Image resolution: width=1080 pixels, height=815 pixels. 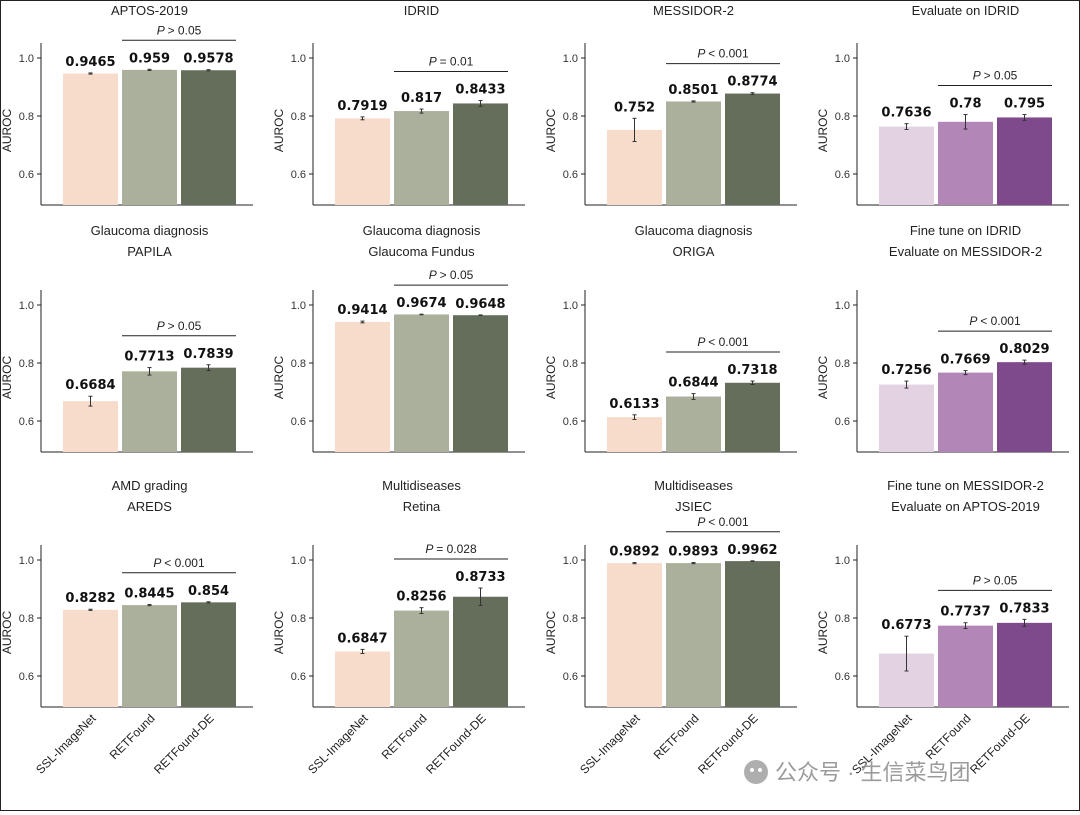 What do you see at coordinates (965, 506) in the screenshot?
I see `panel-title: Evaluate on APTOS-2019` at bounding box center [965, 506].